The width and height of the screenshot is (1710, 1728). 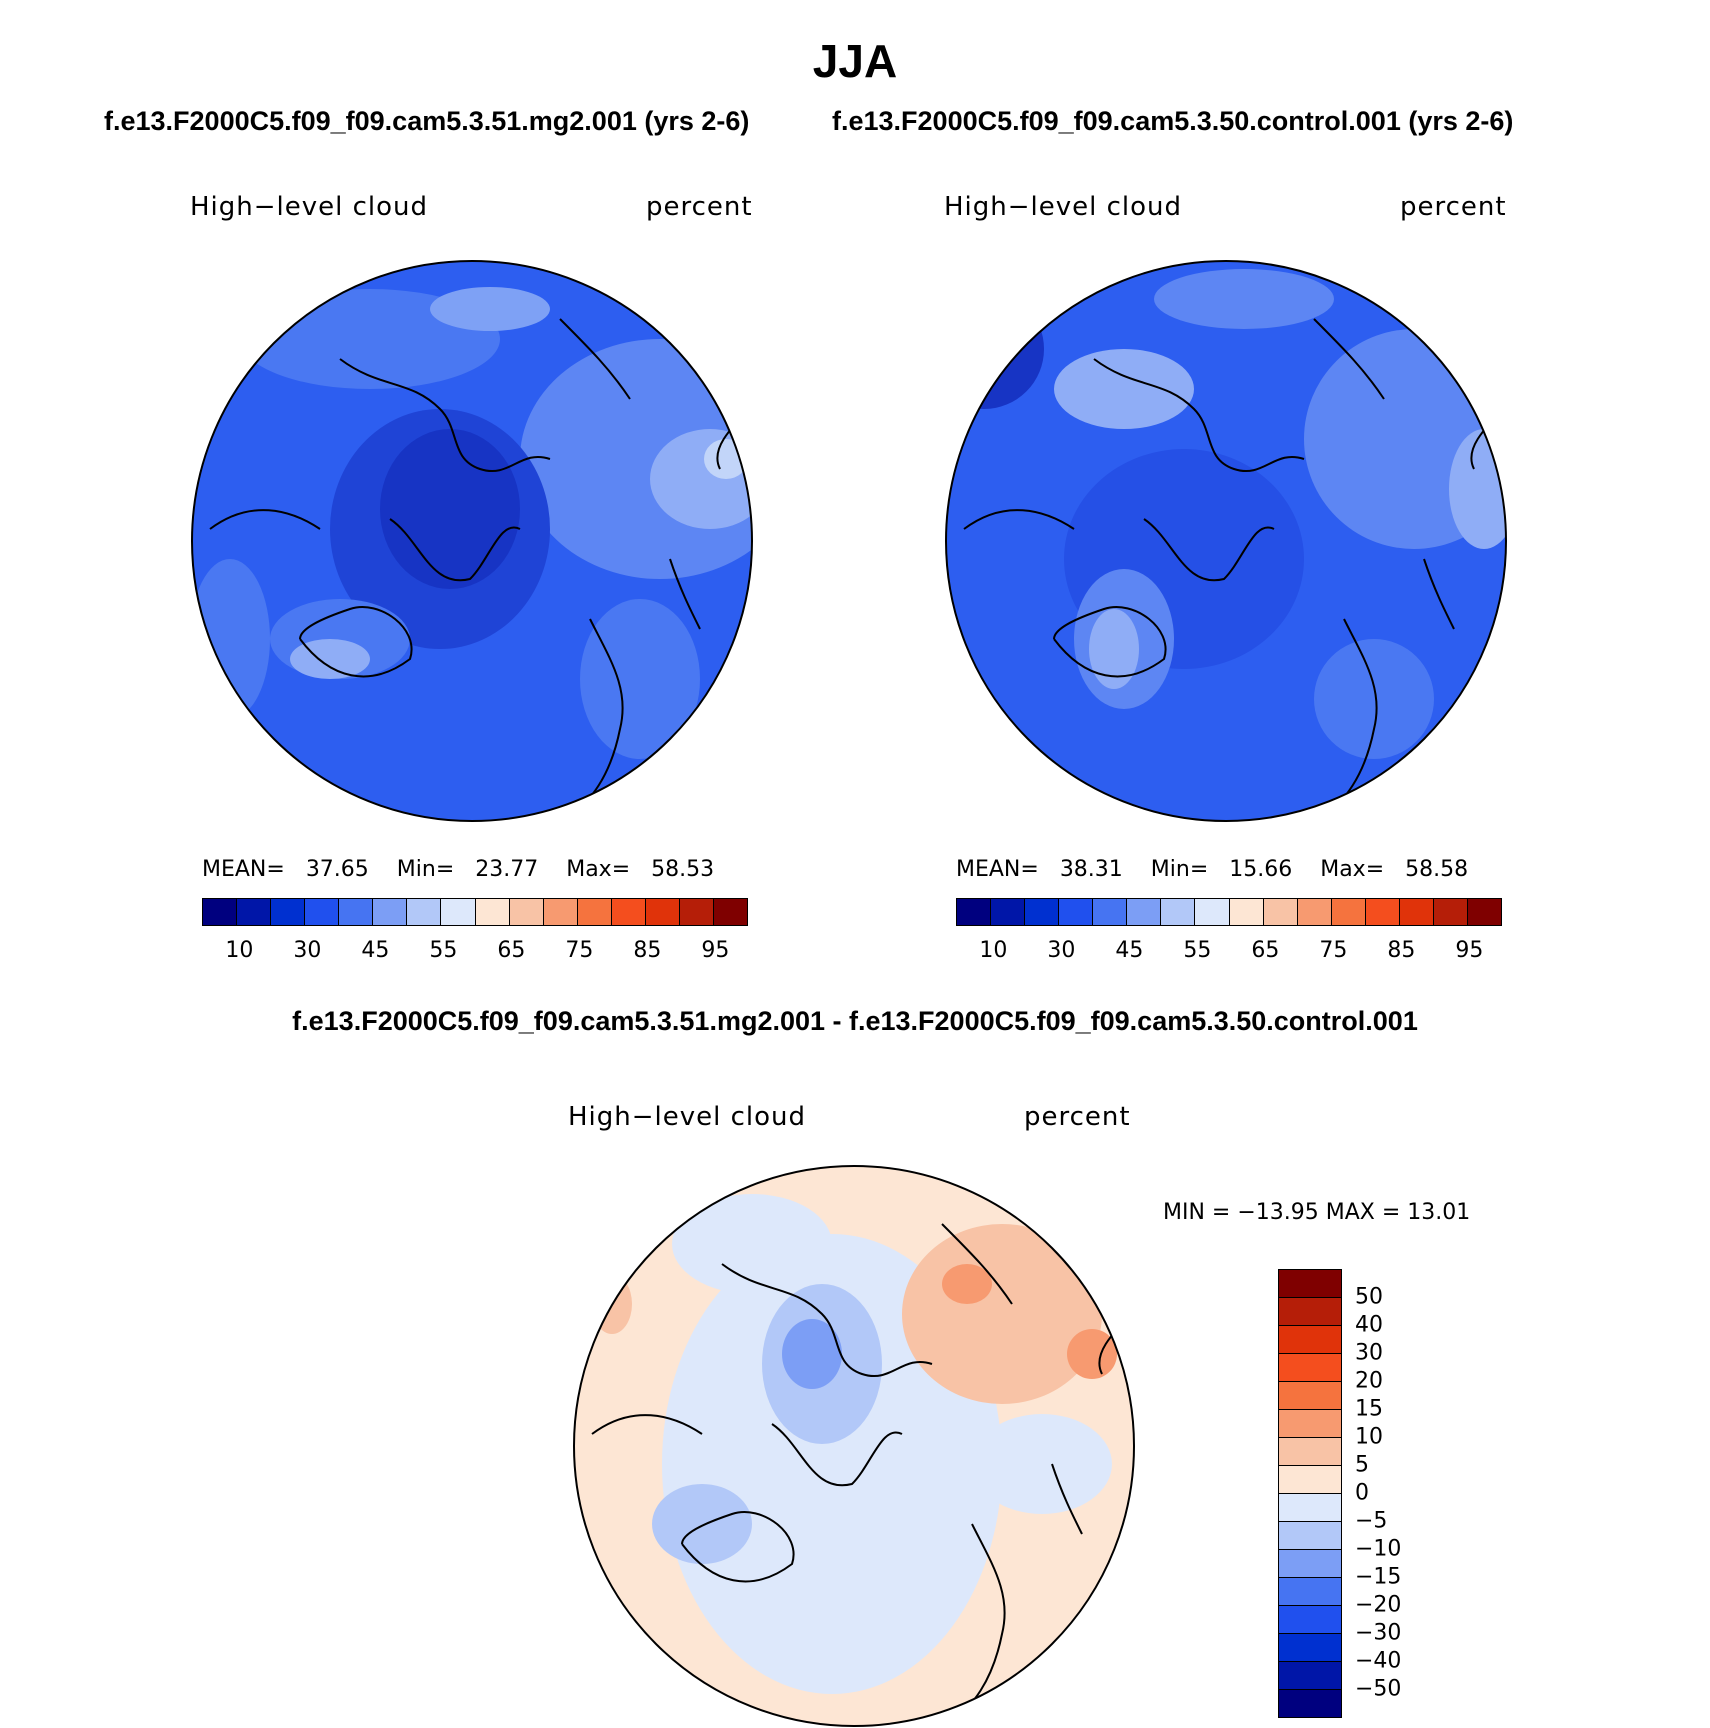 I want to click on diff-colorbar-tick-label: 30, so click(x=1369, y=1353).